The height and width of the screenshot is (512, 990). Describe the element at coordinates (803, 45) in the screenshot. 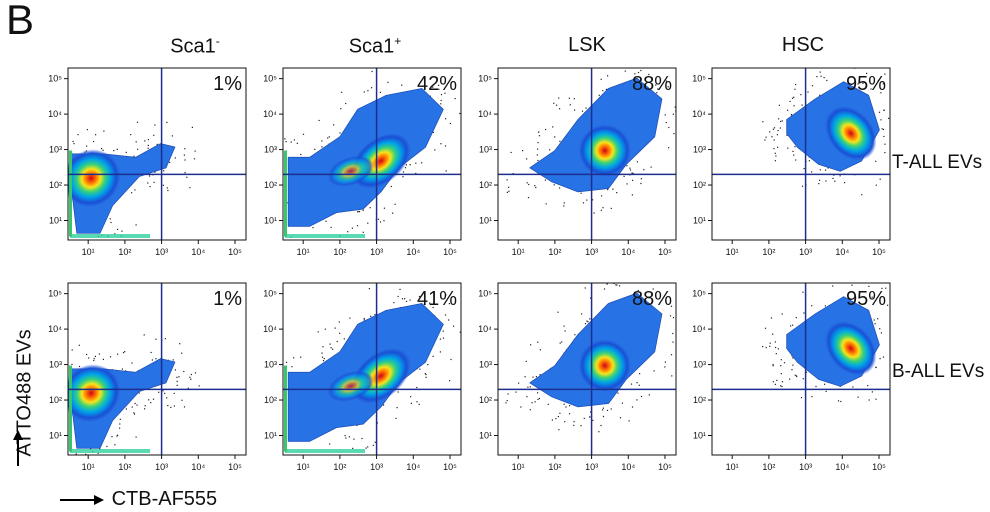

I see `column-title-hsc: HSC` at that location.